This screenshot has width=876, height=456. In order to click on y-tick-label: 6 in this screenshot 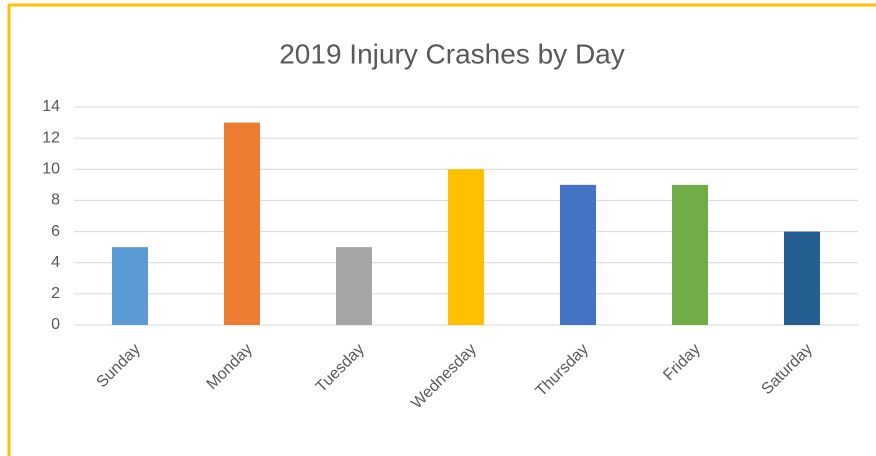, I will do `click(55, 231)`.